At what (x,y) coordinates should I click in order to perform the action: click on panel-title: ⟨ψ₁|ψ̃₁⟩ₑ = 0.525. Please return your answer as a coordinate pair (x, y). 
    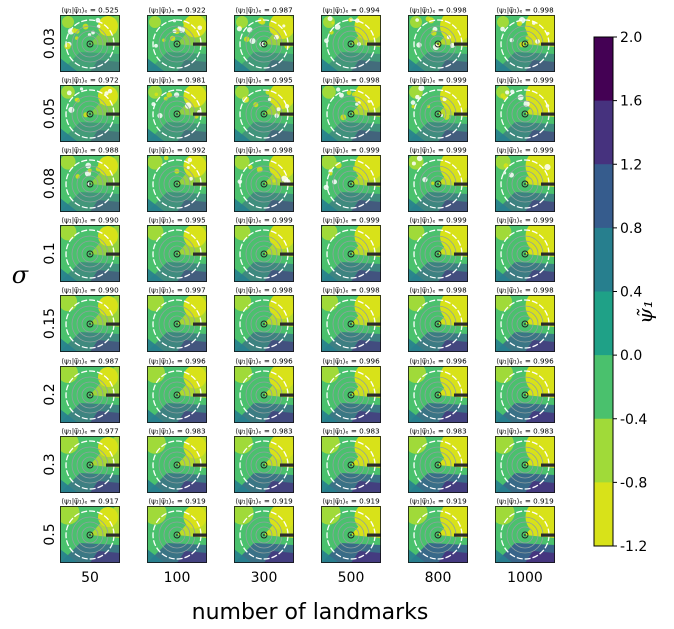
    Looking at the image, I should click on (89, 10).